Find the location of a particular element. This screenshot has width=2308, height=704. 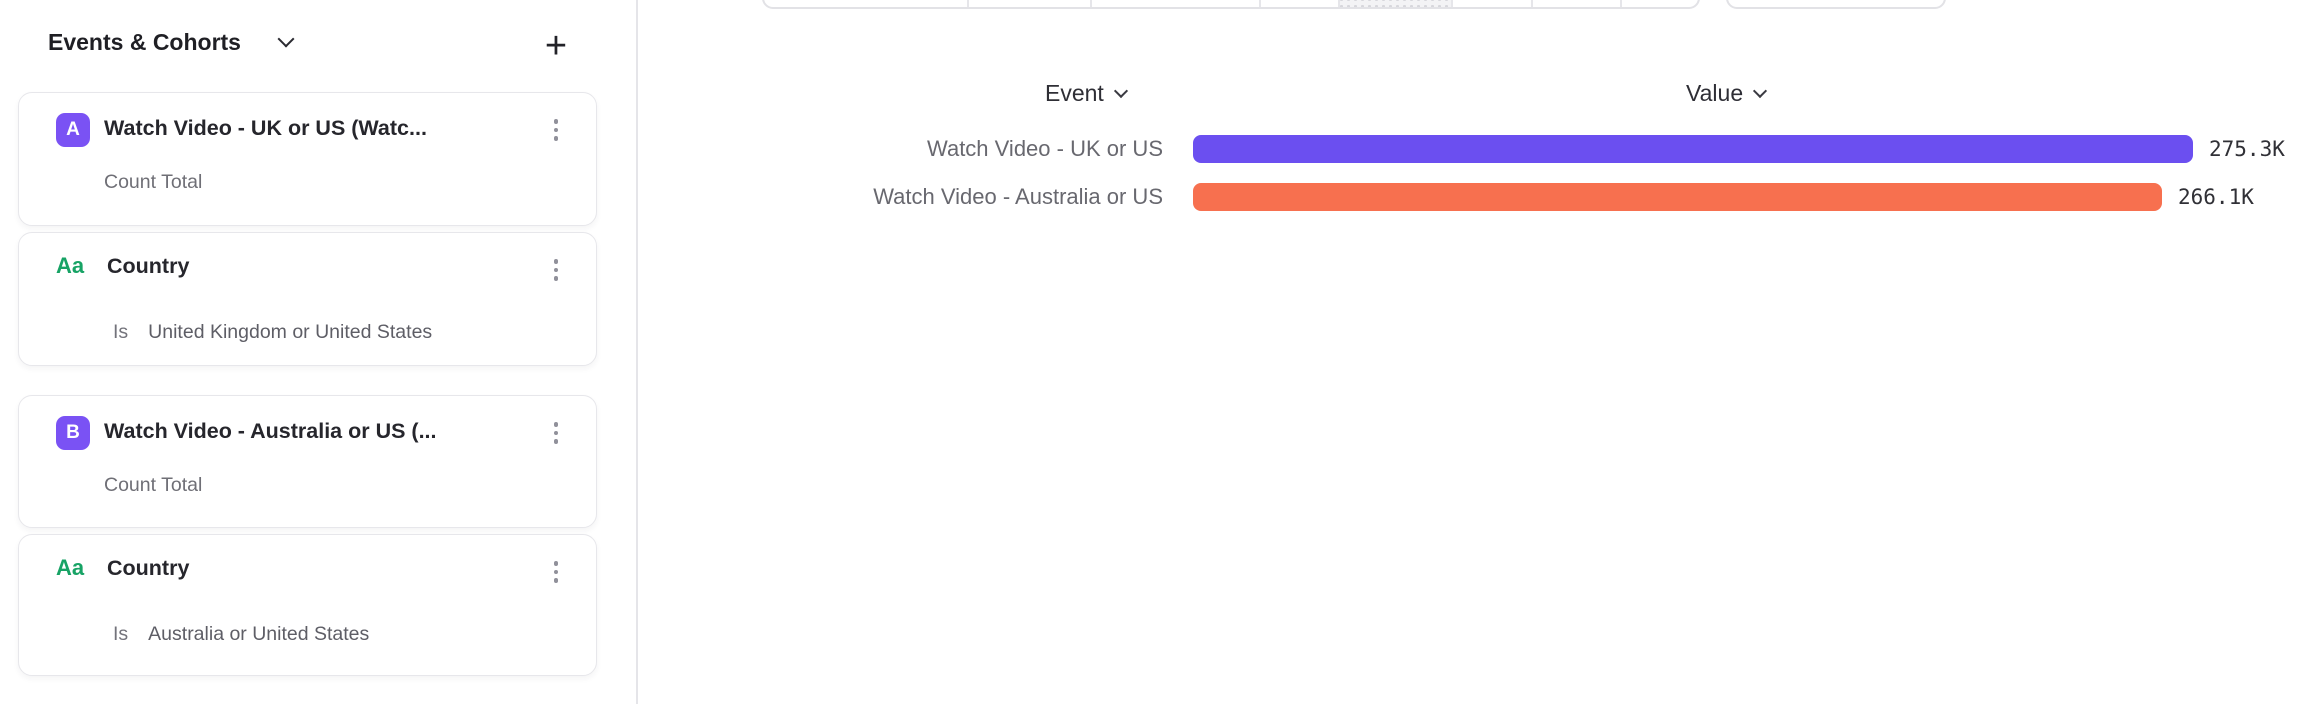

filter-card-b: Aa Country Is Australia or United States is located at coordinates (307, 605).